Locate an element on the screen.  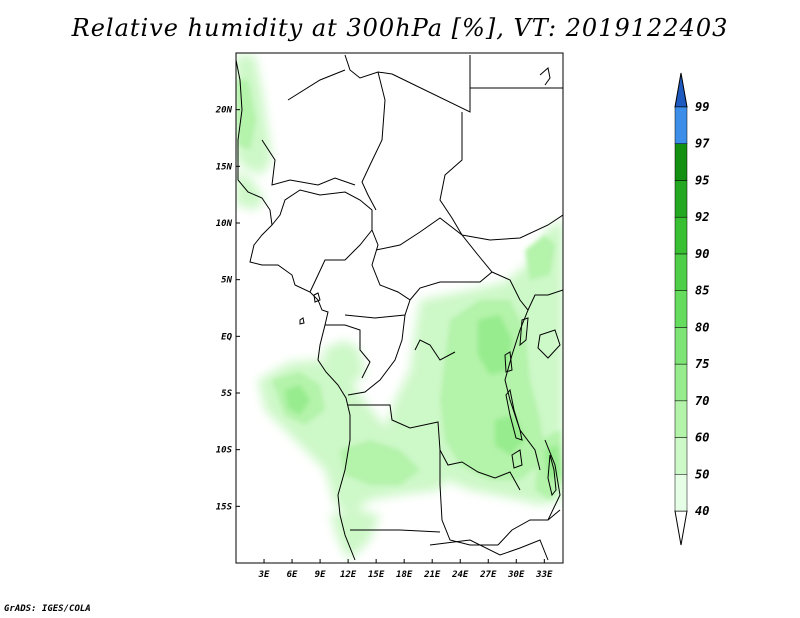
border-congo-drc is located at coordinates (376, 355).